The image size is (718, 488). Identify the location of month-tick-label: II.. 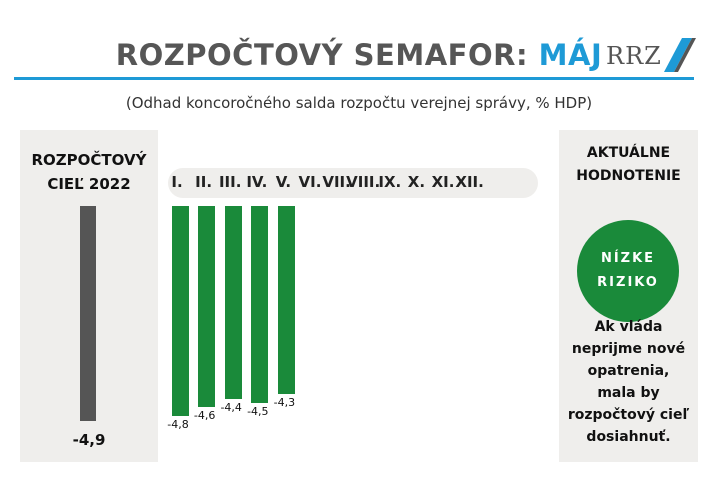
(204, 182).